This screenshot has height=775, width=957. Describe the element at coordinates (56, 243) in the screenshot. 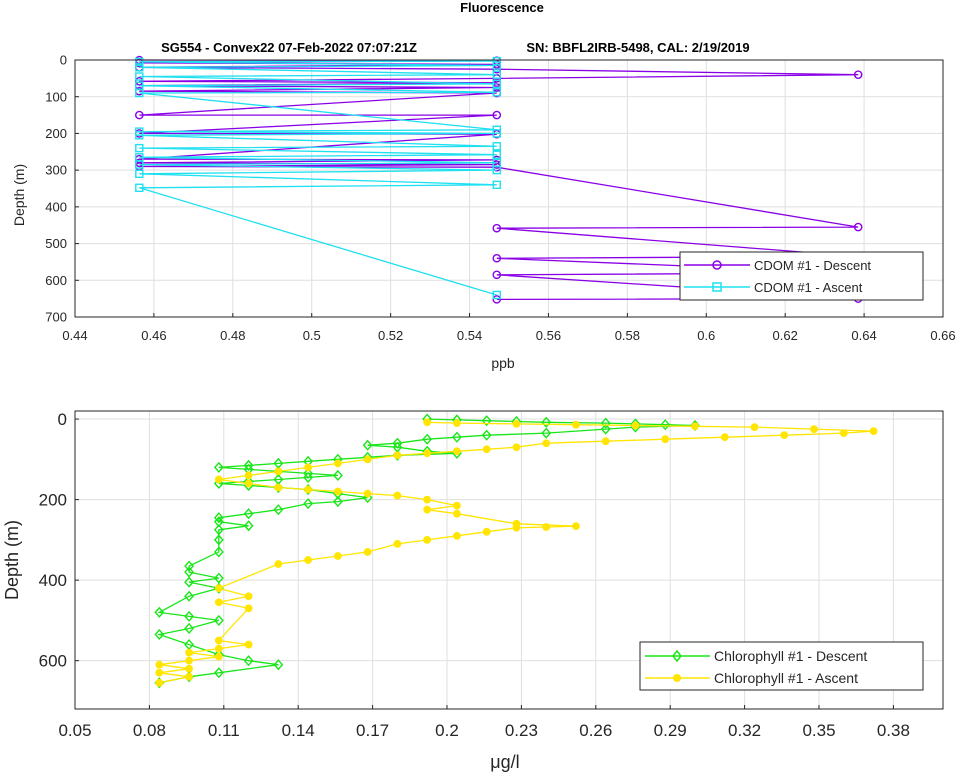

I see `y-tick-label: 500` at that location.